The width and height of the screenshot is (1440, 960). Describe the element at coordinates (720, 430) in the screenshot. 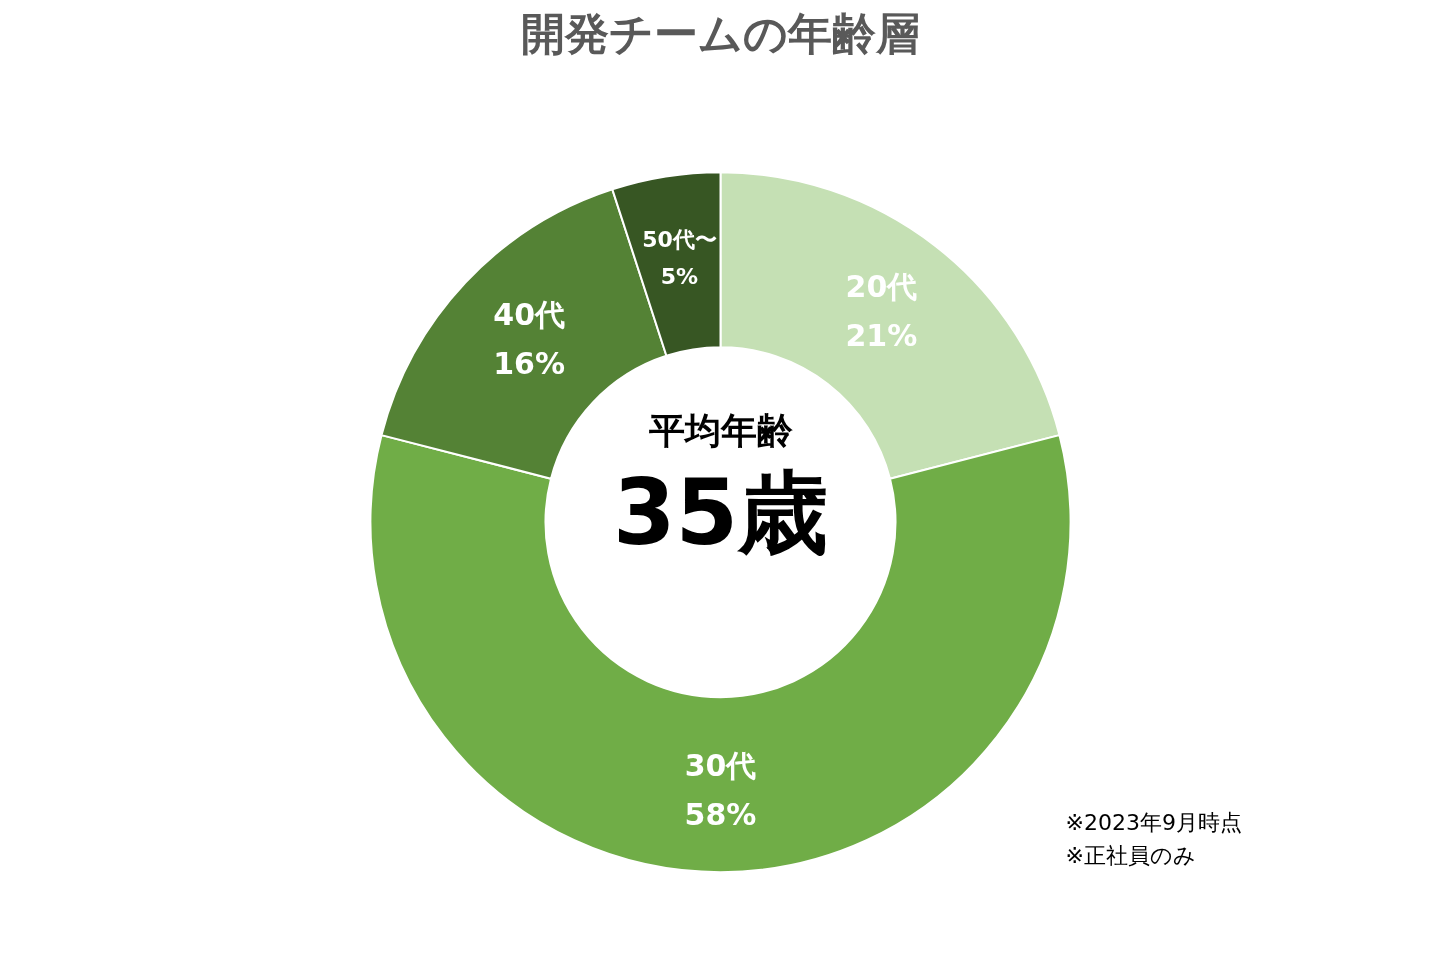

I see `text: 平均年齢` at that location.